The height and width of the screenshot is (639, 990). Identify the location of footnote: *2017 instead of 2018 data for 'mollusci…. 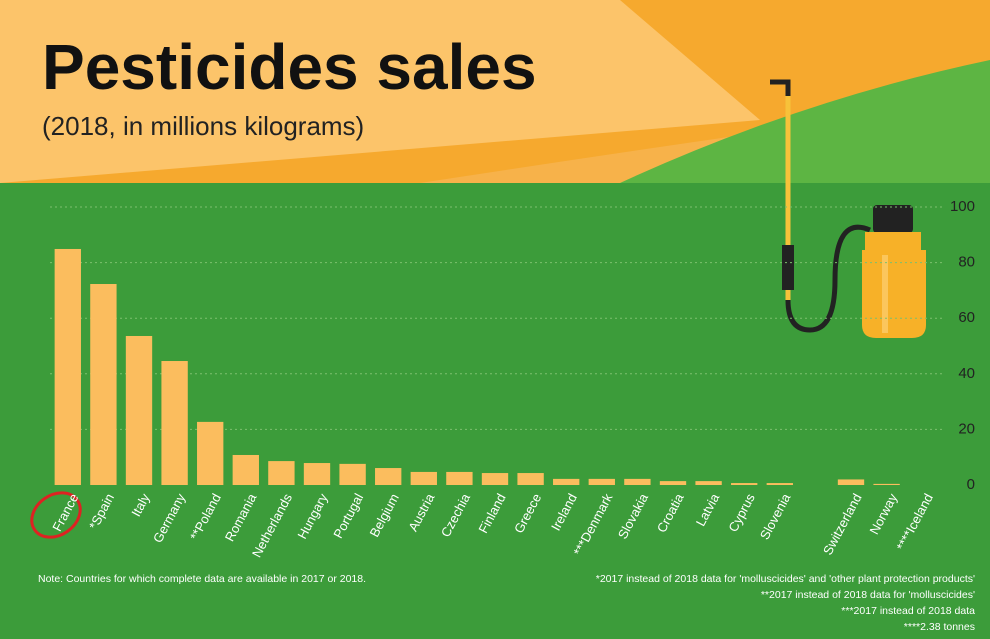
(785, 579).